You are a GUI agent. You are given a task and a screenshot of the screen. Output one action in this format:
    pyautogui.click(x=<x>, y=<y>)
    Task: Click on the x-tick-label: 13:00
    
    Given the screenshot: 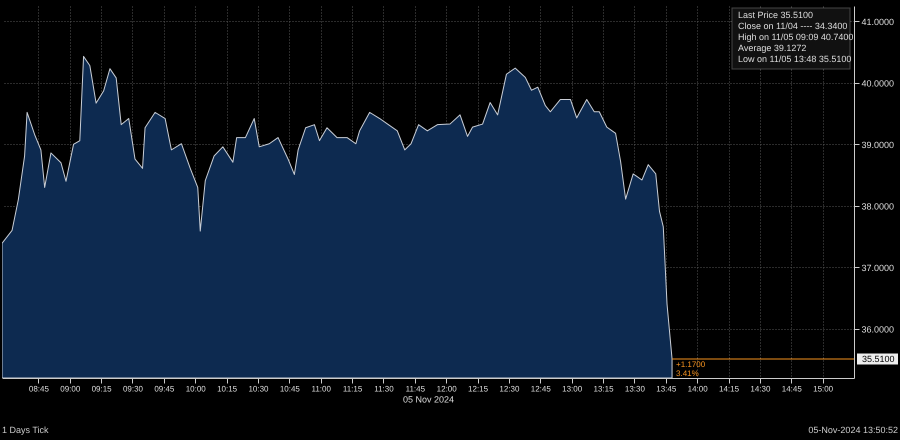 What is the action you would take?
    pyautogui.click(x=572, y=389)
    